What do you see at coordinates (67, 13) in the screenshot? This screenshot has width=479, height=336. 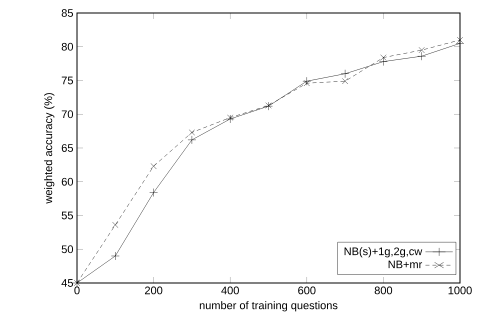 I see `y-tick-label: 85` at bounding box center [67, 13].